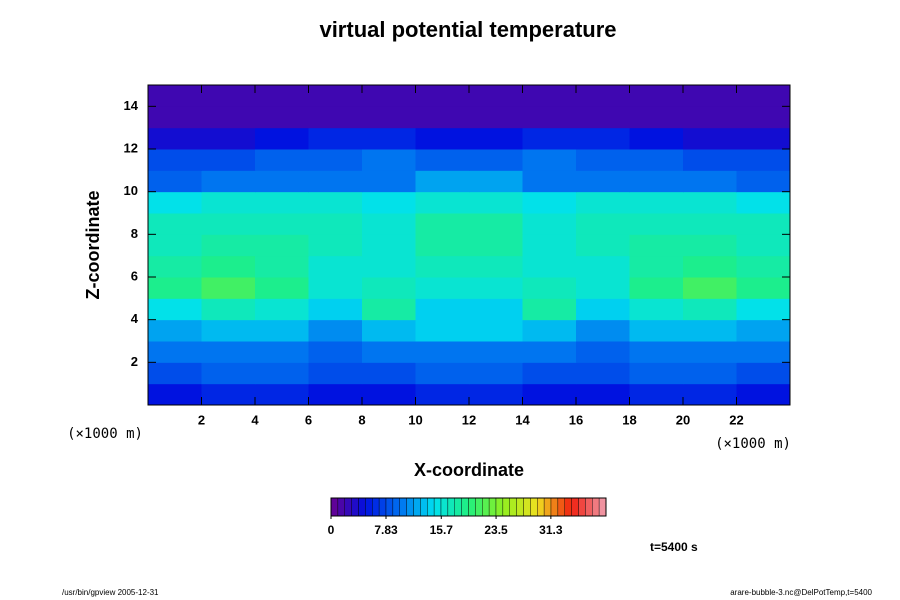 The image size is (900, 600). What do you see at coordinates (93, 244) in the screenshot?
I see `y-axis-label: Z-coordinate` at bounding box center [93, 244].